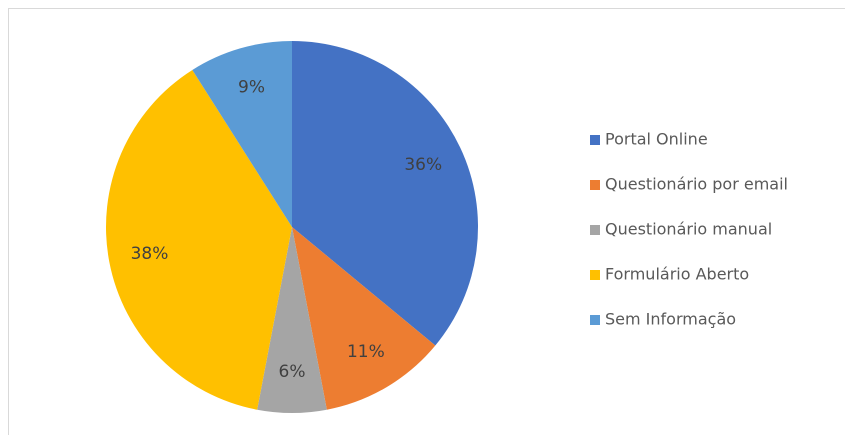  Describe the element at coordinates (656, 139) in the screenshot. I see `legend-label: Portal Online` at that location.